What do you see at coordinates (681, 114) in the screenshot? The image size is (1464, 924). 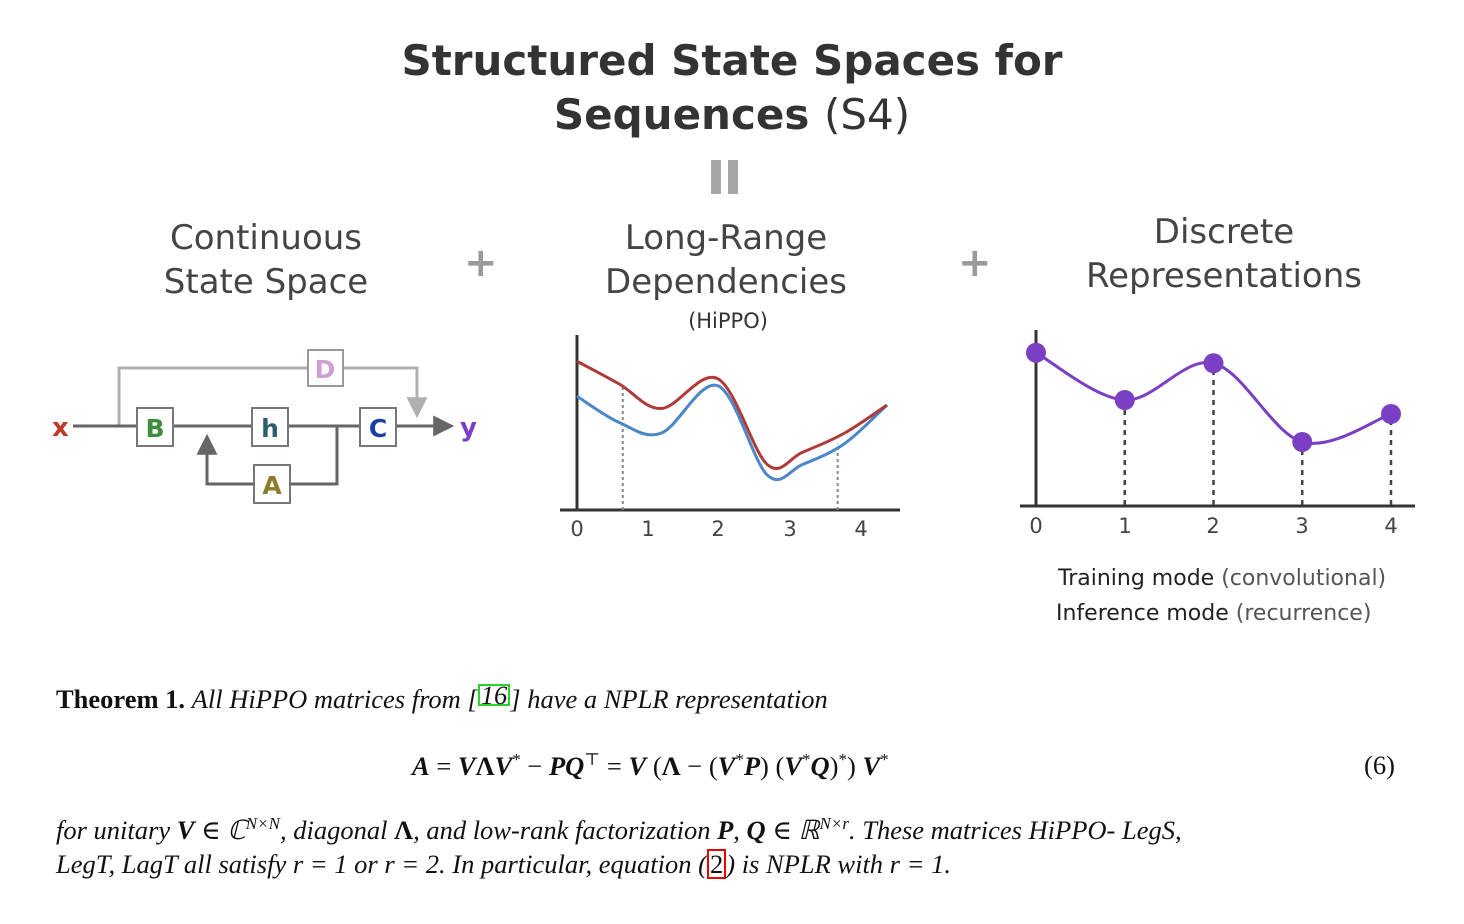 I see `figure-title-line2: Sequences` at bounding box center [681, 114].